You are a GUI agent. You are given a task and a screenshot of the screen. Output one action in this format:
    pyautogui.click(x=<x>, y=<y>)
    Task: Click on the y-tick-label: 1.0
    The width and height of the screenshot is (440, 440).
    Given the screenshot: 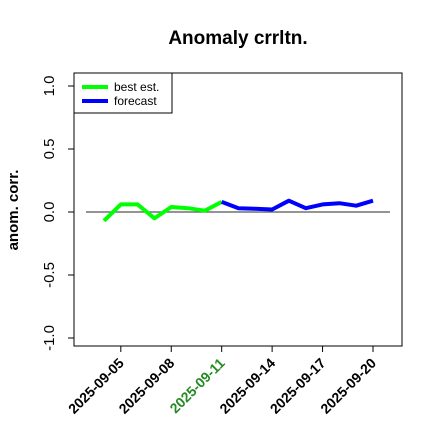 What is the action you would take?
    pyautogui.click(x=49, y=86)
    